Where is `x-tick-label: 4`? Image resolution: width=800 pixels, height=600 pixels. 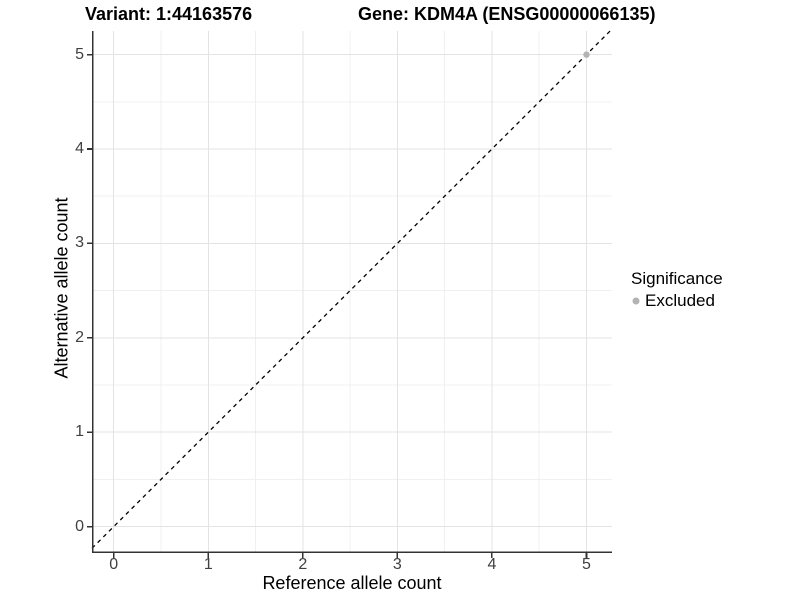 x-tick-label: 4 is located at coordinates (492, 564).